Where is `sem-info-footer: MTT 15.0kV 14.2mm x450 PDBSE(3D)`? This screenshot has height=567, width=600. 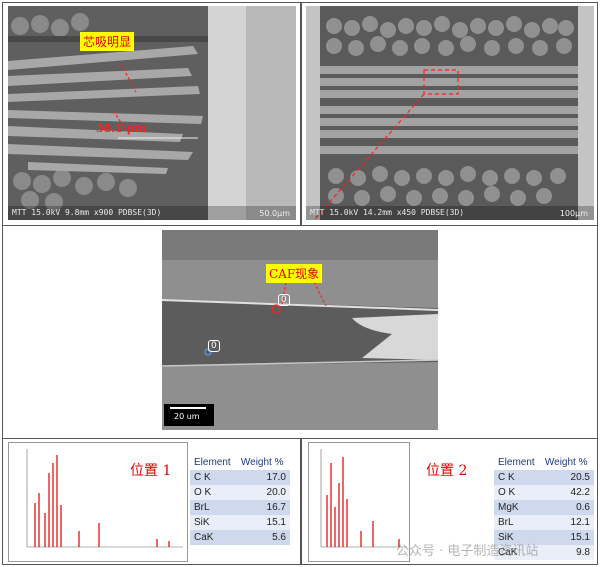 sem-info-footer: MTT 15.0kV 14.2mm x450 PDBSE(3D) is located at coordinates (450, 213).